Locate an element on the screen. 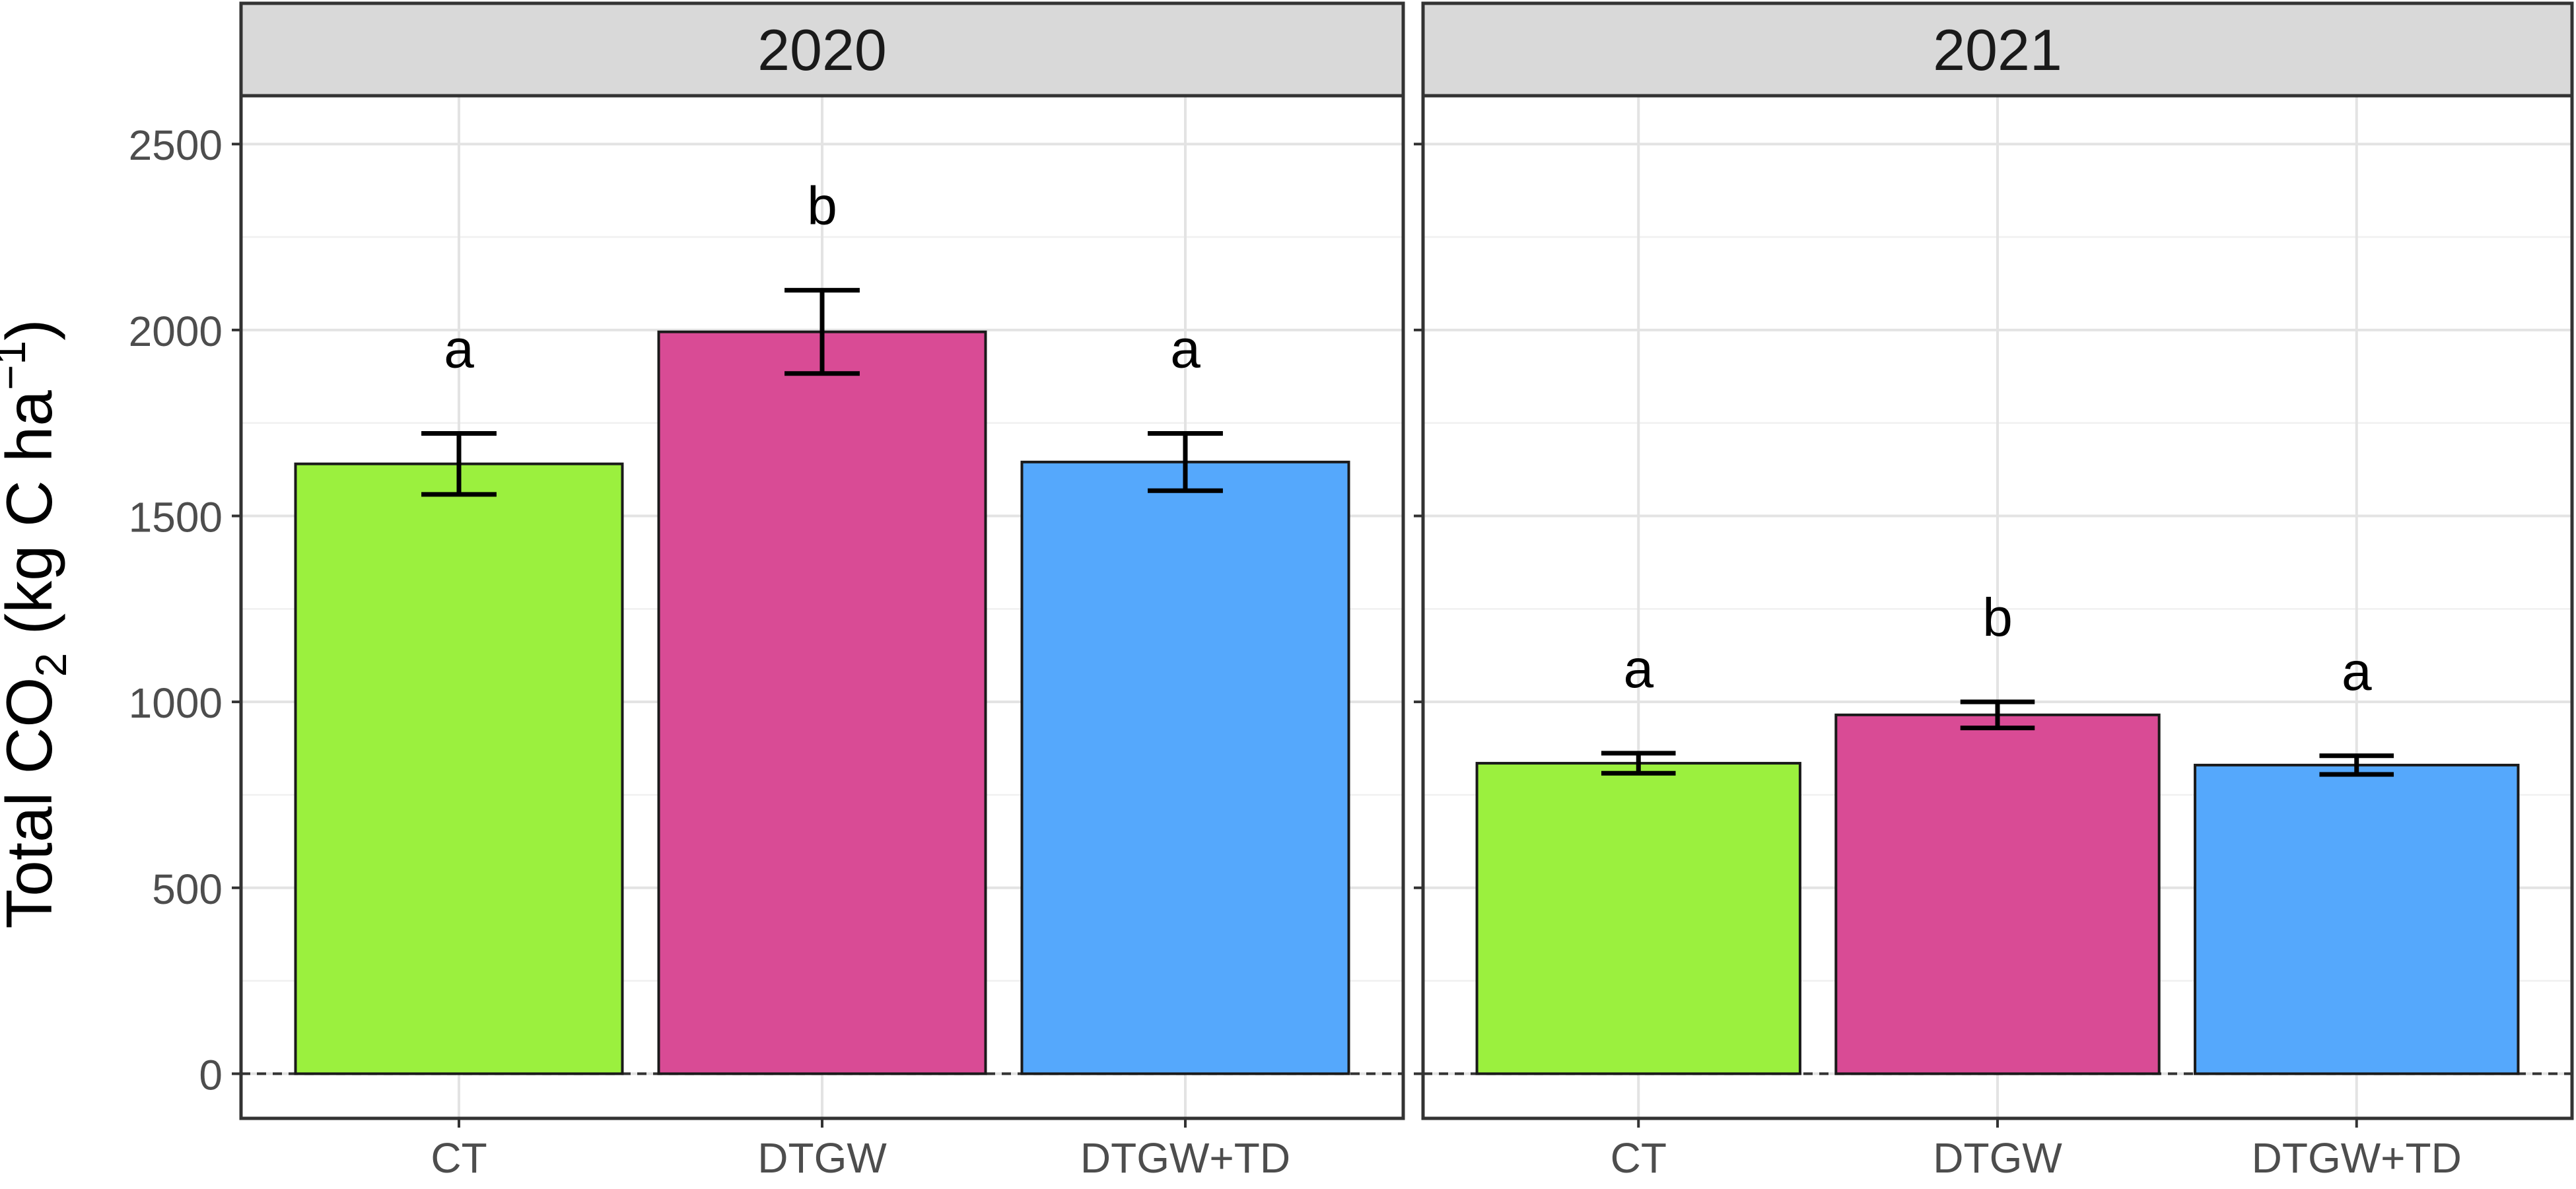 This screenshot has height=1189, width=2576. y-tick-label: 0 is located at coordinates (211, 1075).